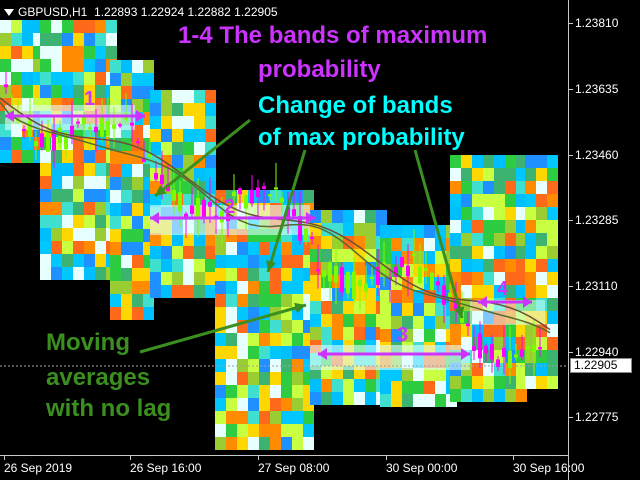 This screenshot has width=640, height=480. What do you see at coordinates (98, 377) in the screenshot?
I see `annotation-ma-line2: averages` at bounding box center [98, 377].